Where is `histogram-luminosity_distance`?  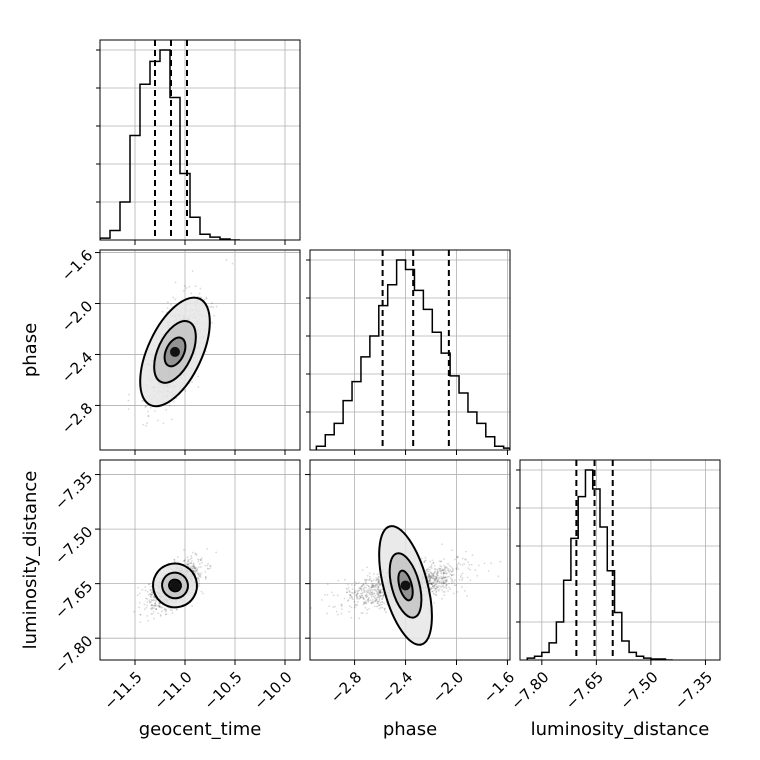 histogram-luminosity_distance is located at coordinates (599, 564).